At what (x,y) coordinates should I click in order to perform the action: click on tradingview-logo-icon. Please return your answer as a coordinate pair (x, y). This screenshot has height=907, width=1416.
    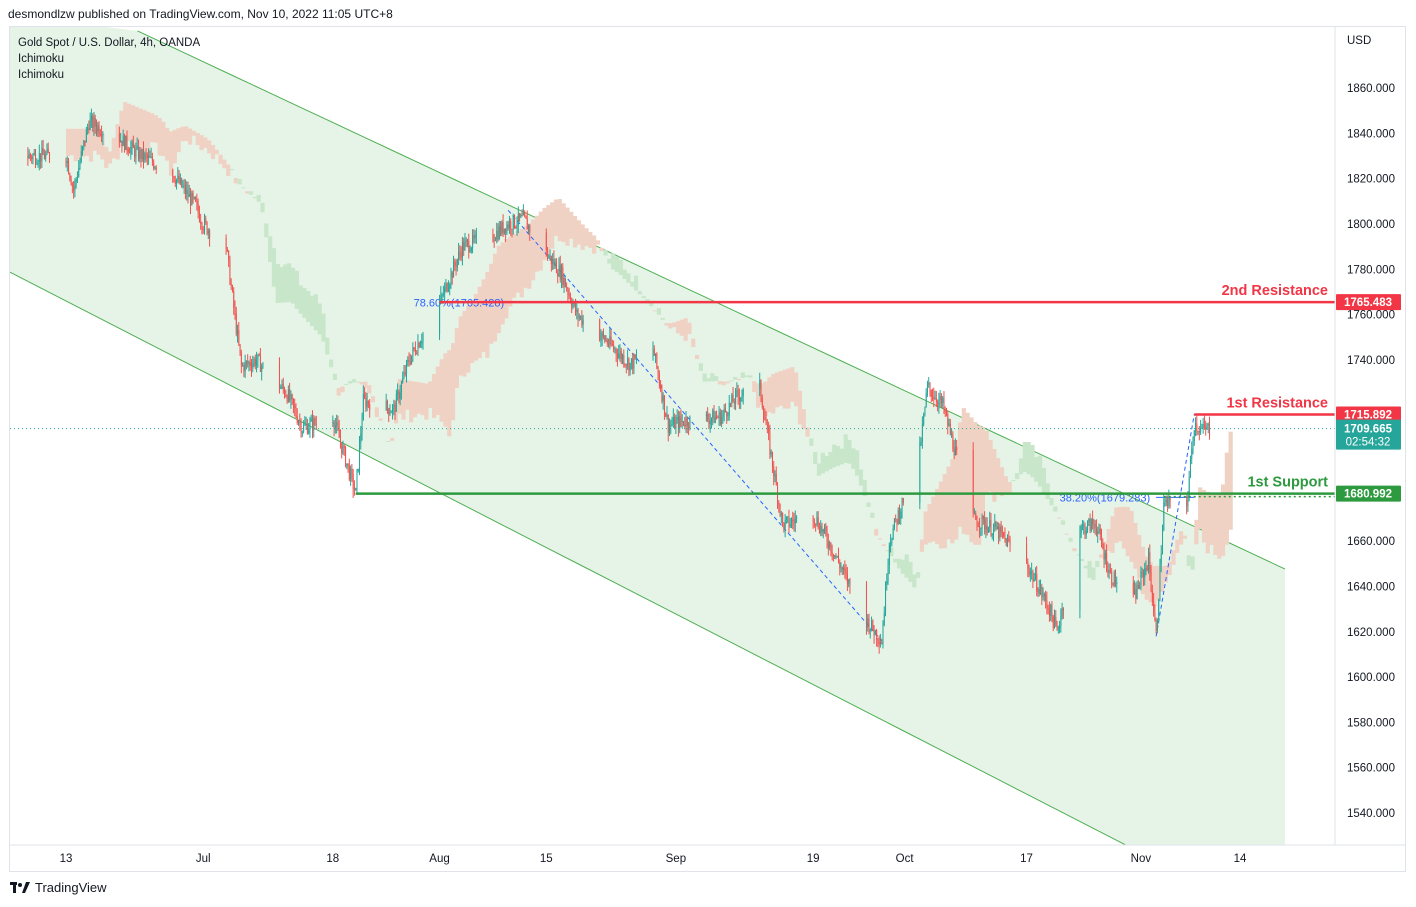
    Looking at the image, I should click on (20, 887).